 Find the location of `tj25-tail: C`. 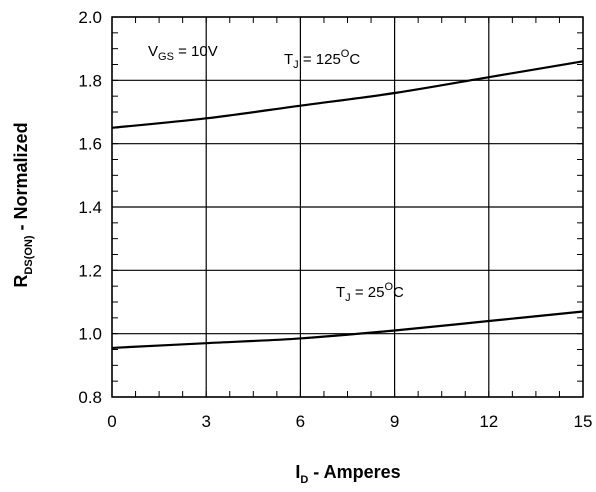

tj25-tail: C is located at coordinates (398, 292).